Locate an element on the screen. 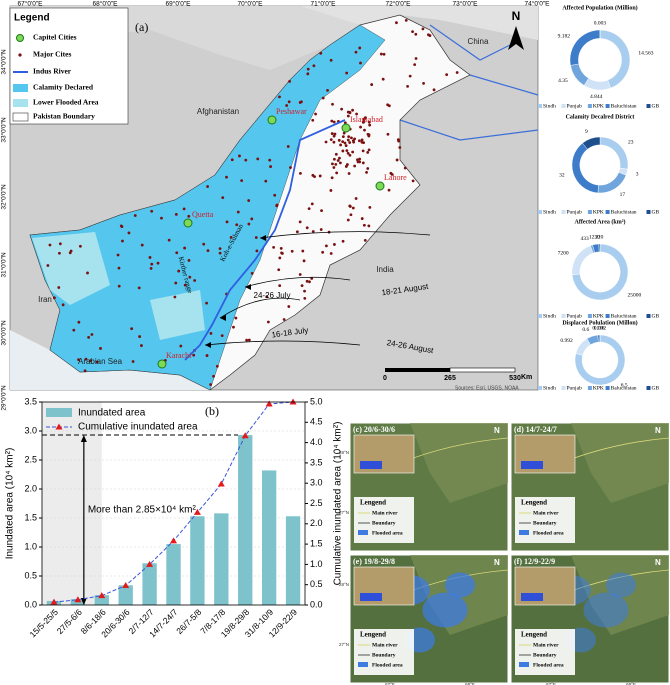  arrow-head is located at coordinates (263, 238).